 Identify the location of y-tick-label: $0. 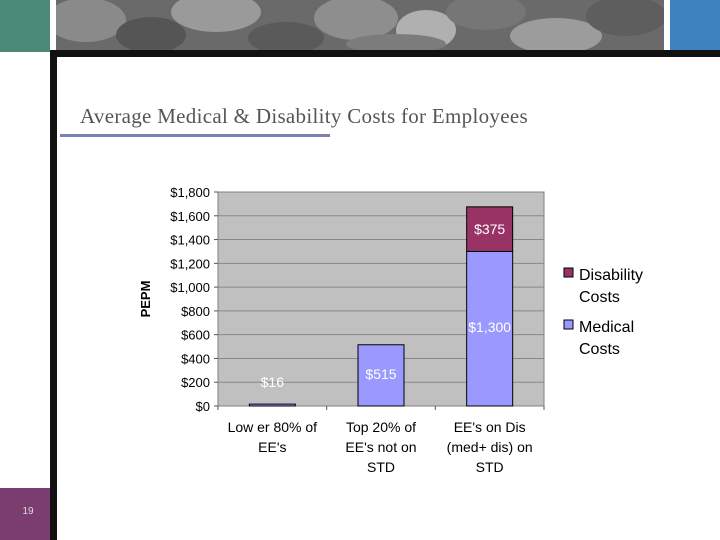
(203, 406).